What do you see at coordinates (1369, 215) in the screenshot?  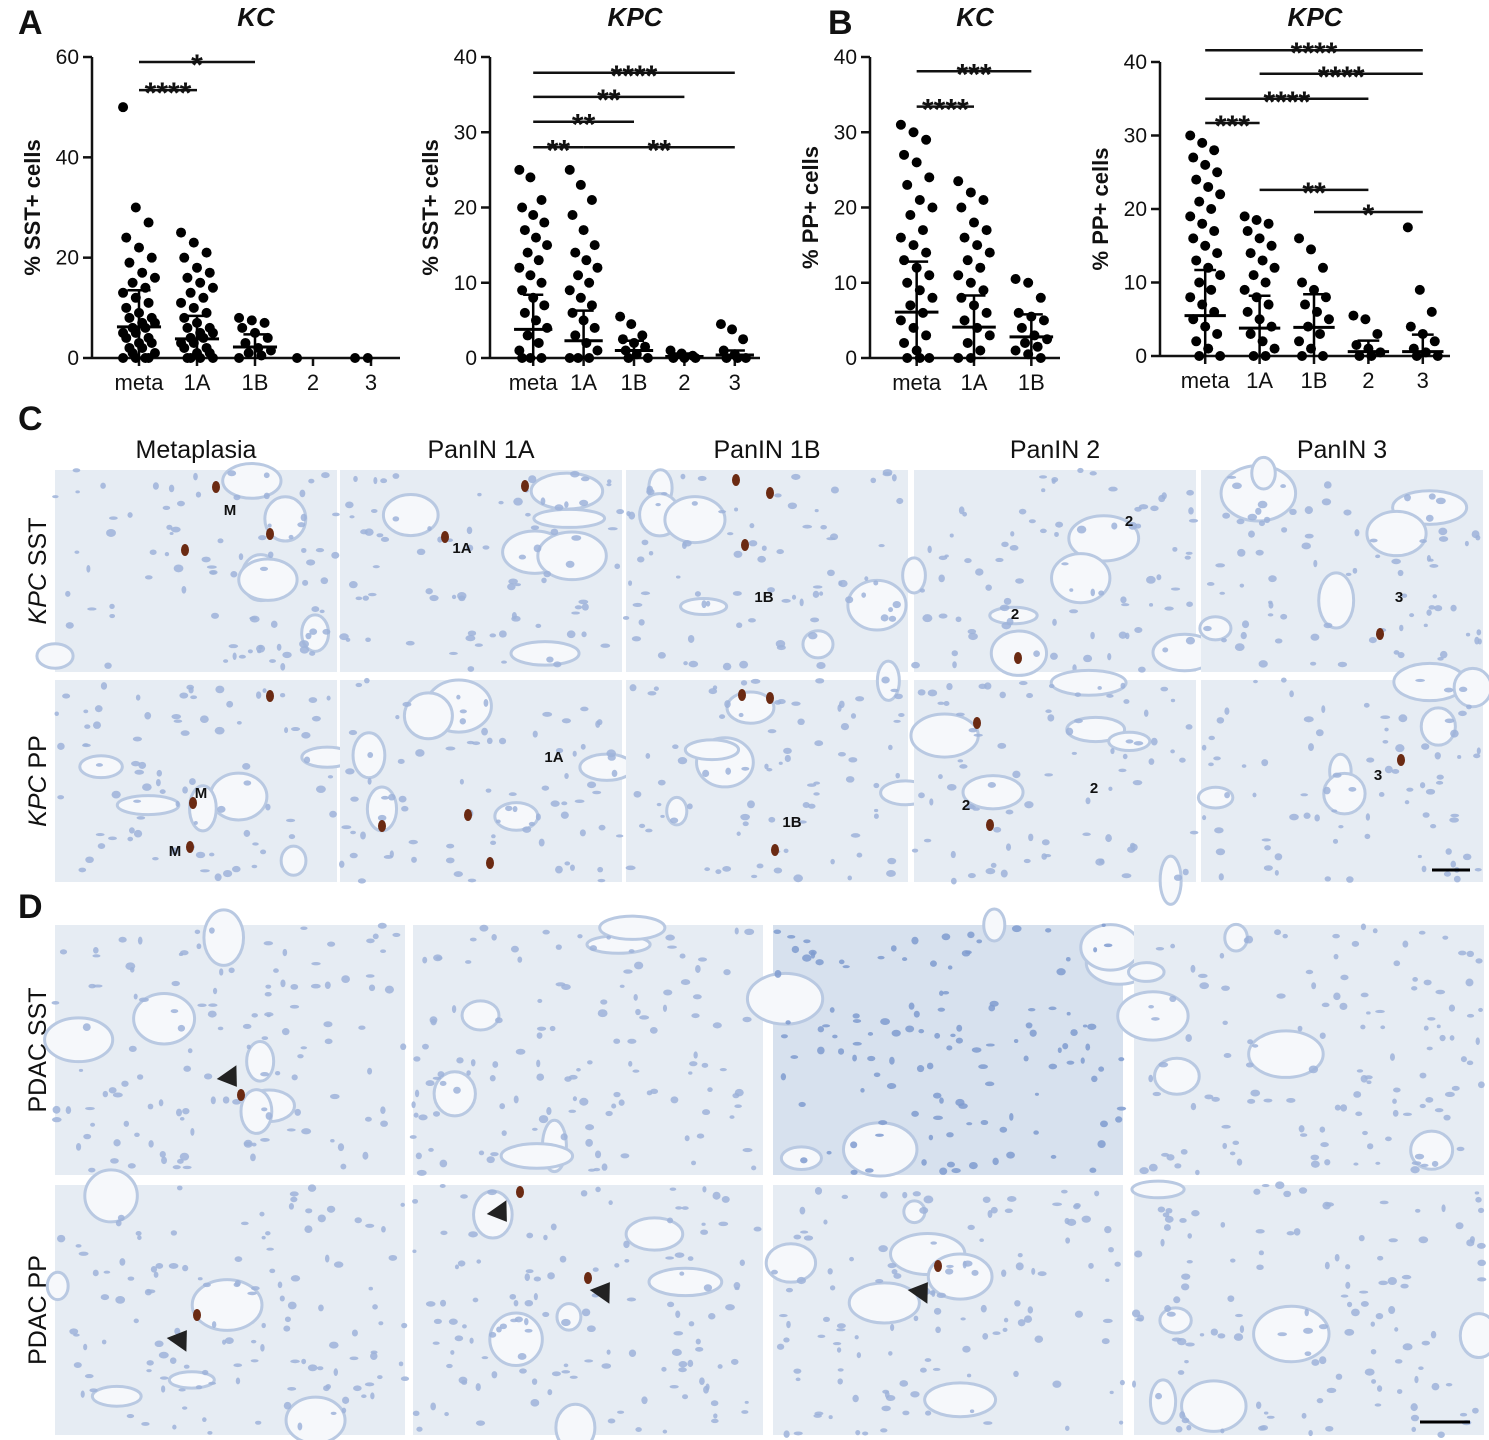 I see `significance-label: *` at bounding box center [1369, 215].